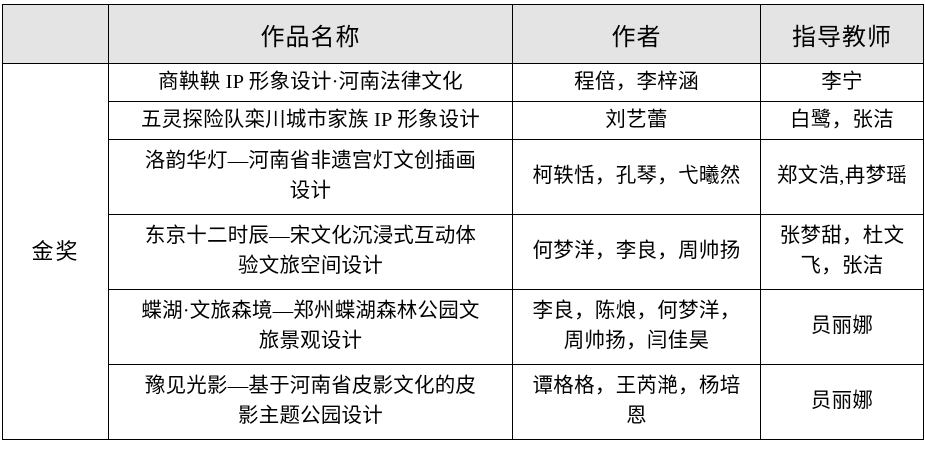 The height and width of the screenshot is (450, 925). What do you see at coordinates (55, 251) in the screenshot?
I see `grade-group-cell: 金奖` at bounding box center [55, 251].